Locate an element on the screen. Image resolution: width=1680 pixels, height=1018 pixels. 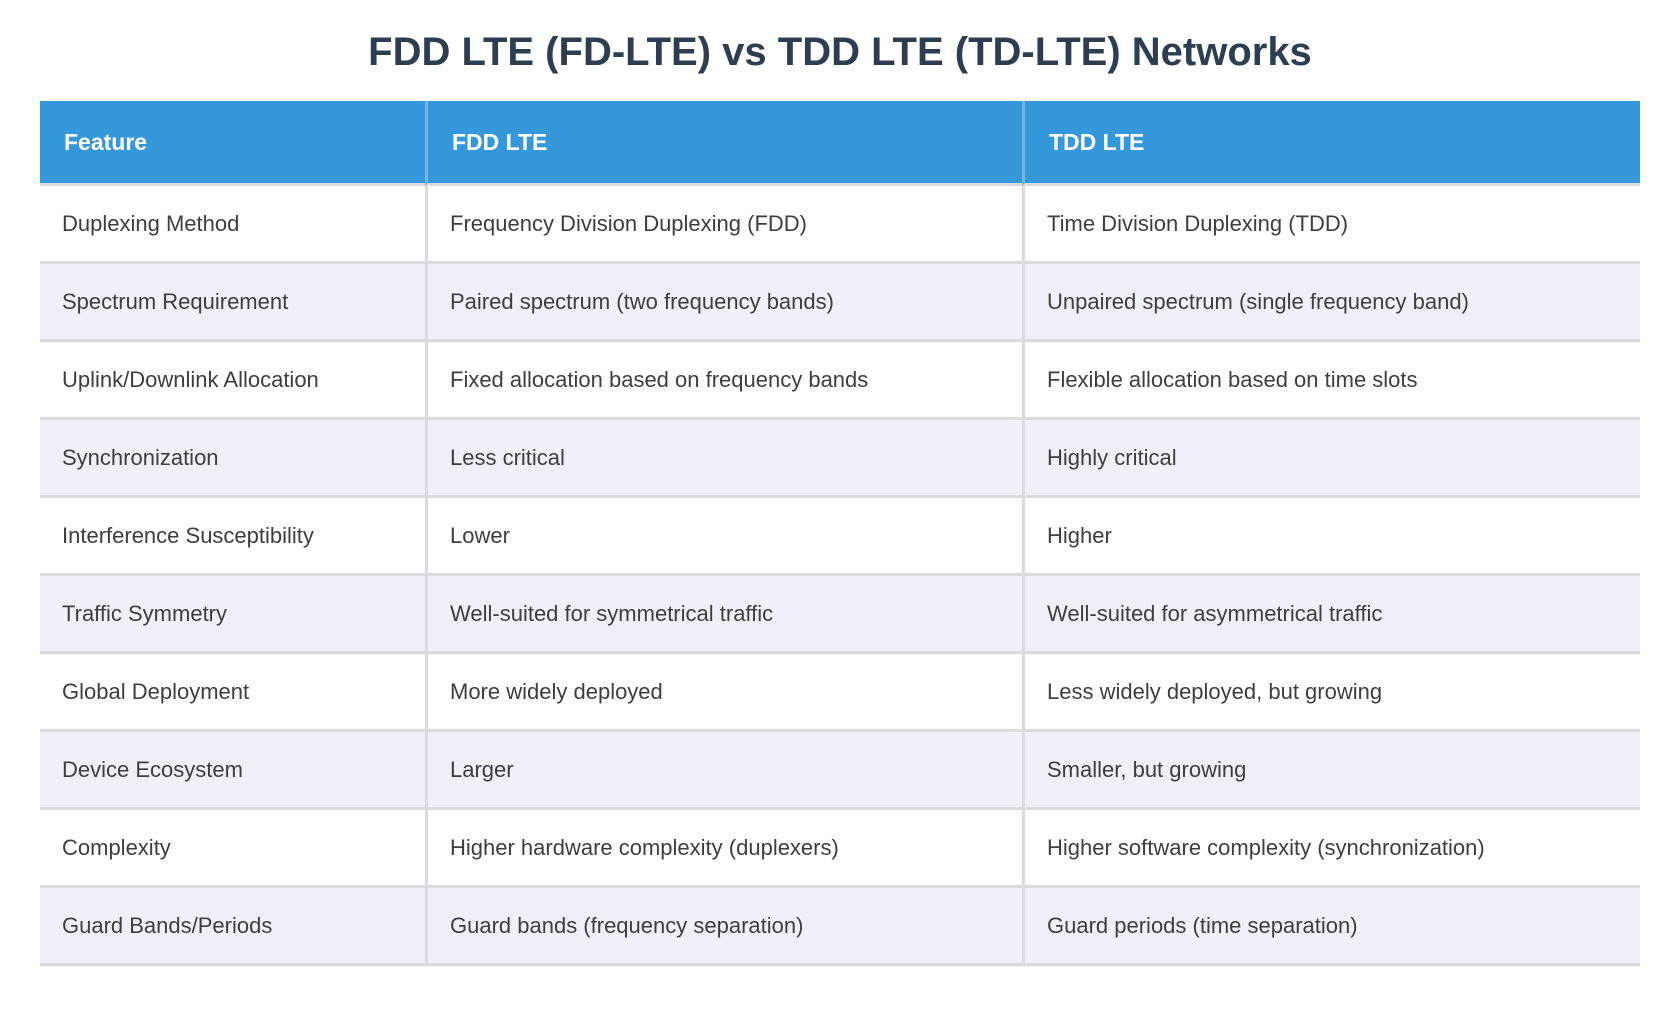
header-row: Feature FDD LTE TDD LTE is located at coordinates (840, 143).